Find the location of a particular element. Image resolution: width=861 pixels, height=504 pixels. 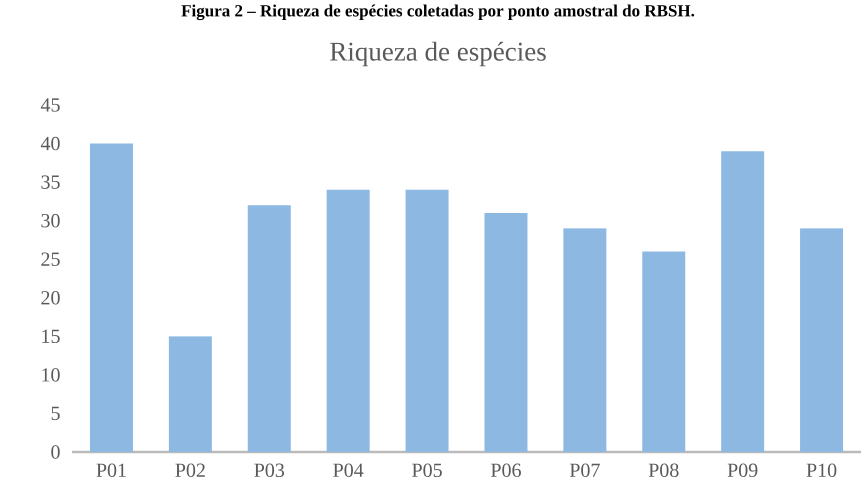

x-tick-label: P10 is located at coordinates (821, 471).